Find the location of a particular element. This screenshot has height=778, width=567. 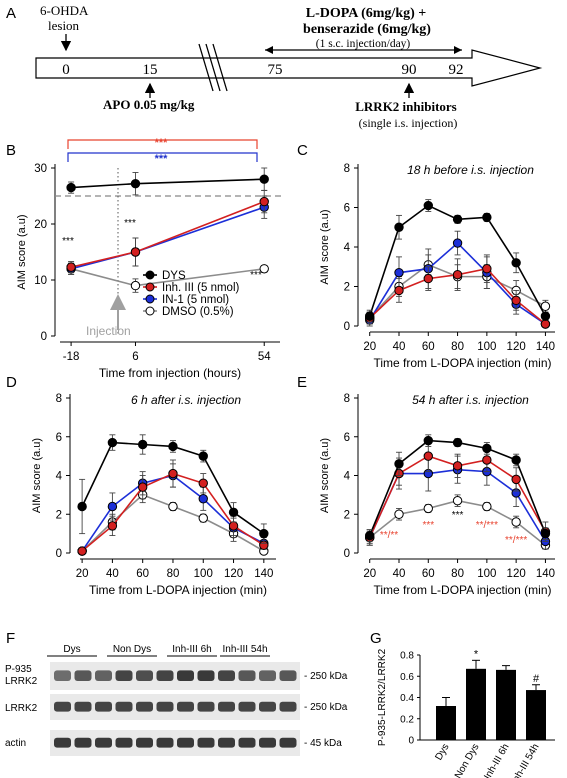

blot-group-label-2: Inh-III 6h is located at coordinates (191, 649).